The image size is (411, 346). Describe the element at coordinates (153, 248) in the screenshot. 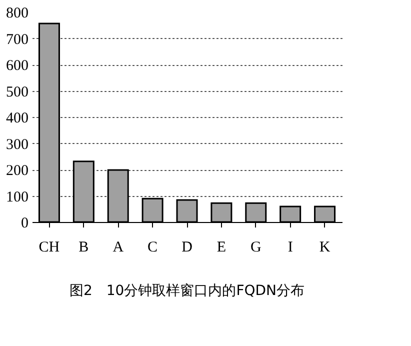

I see `x-tick-label: C` at that location.